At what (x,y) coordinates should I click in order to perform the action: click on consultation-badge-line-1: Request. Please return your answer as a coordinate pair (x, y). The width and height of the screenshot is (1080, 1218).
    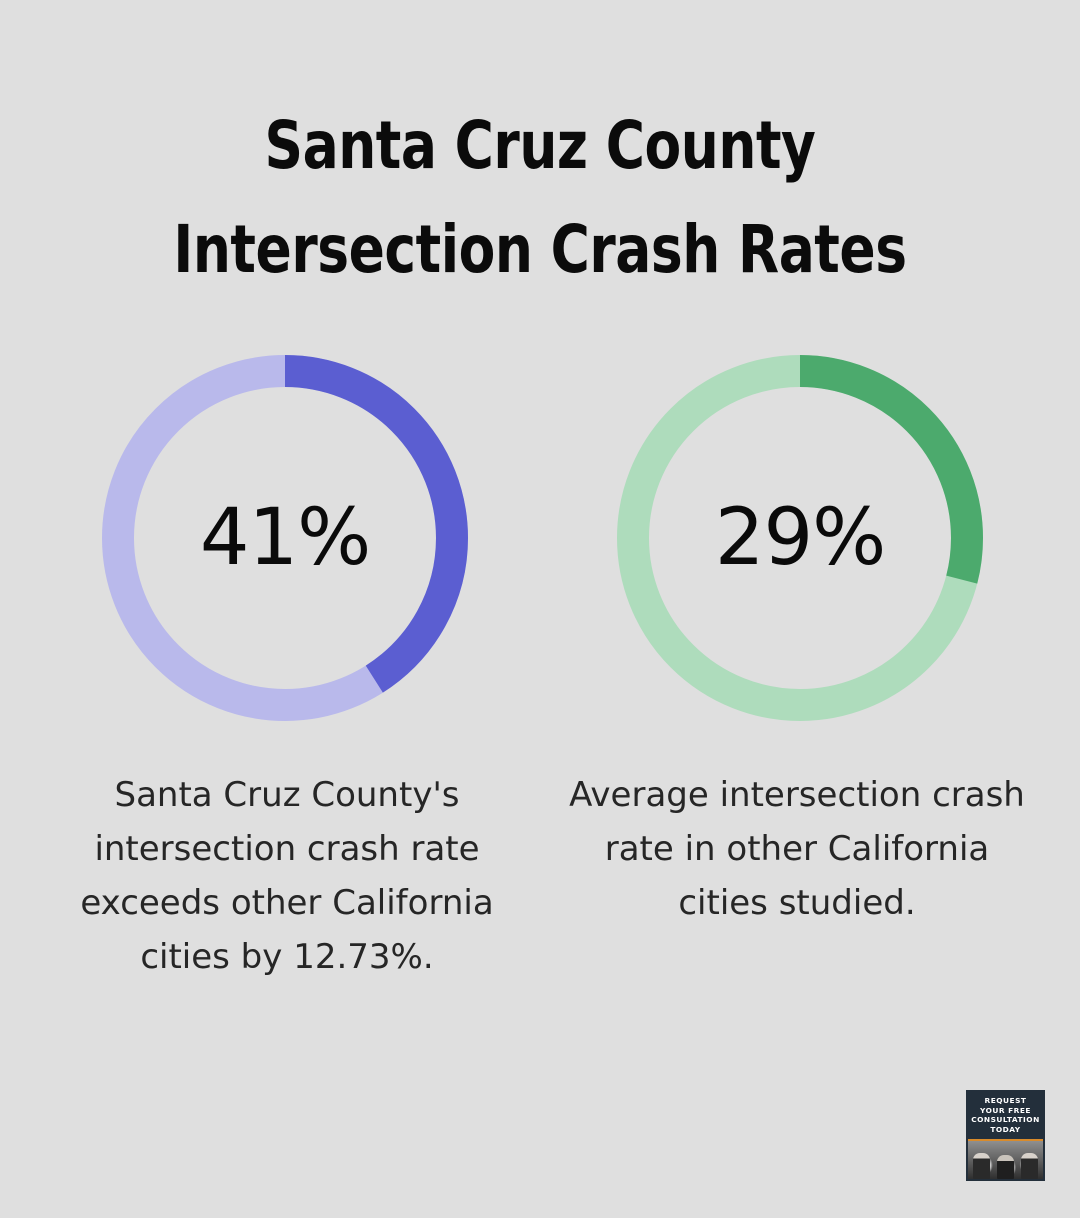
    Looking at the image, I should click on (1005, 1100).